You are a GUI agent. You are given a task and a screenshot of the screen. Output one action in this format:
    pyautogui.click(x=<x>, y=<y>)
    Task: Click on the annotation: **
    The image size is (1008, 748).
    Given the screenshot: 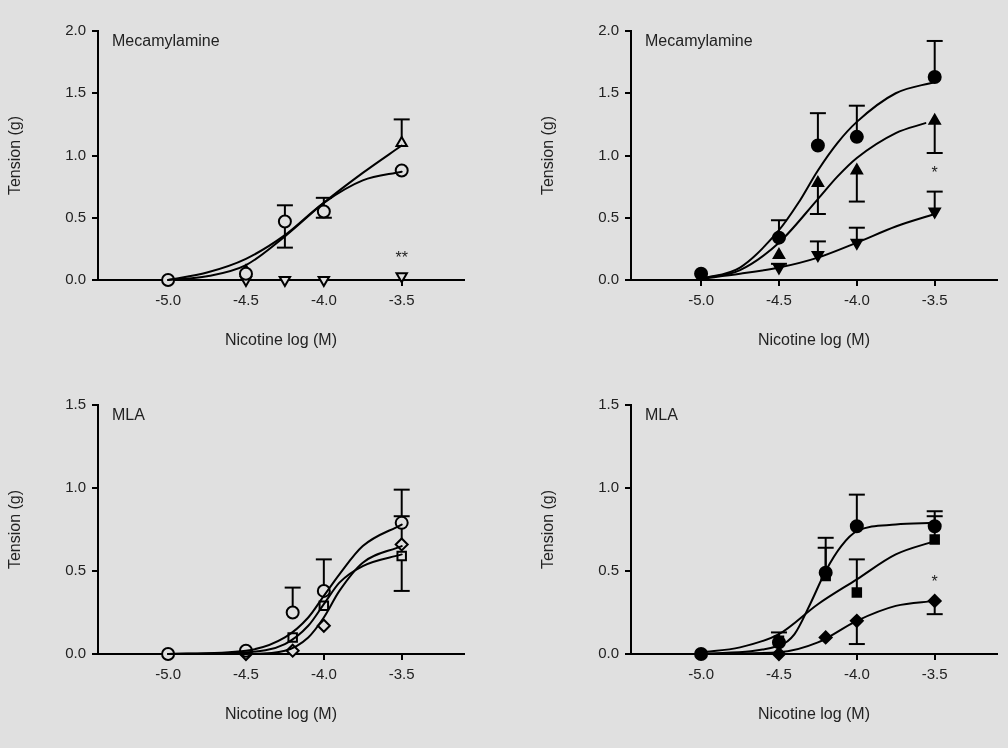 What is the action you would take?
    pyautogui.click(x=401, y=257)
    